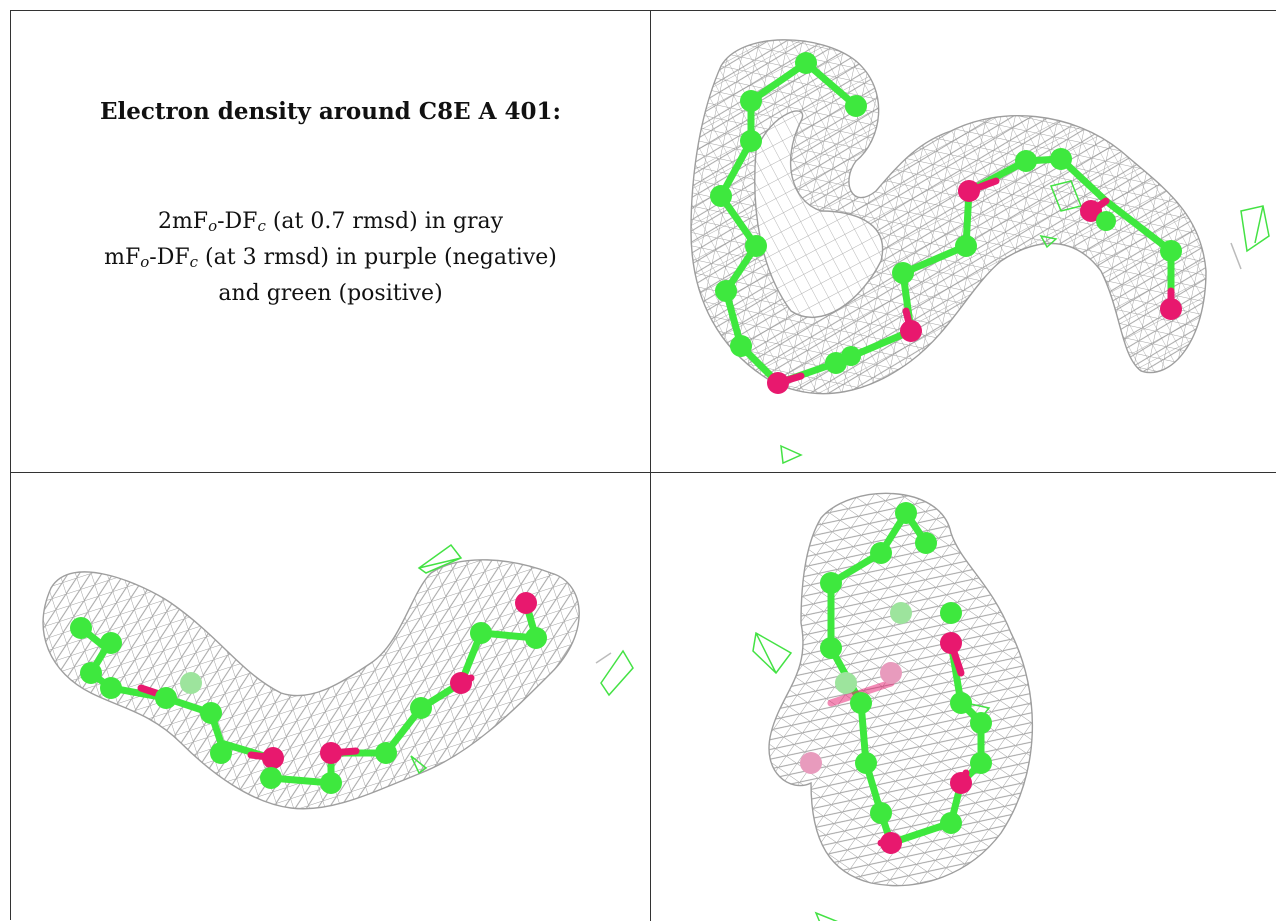  What do you see at coordinates (650, 466) in the screenshot?
I see `vertical-divider` at bounding box center [650, 466].